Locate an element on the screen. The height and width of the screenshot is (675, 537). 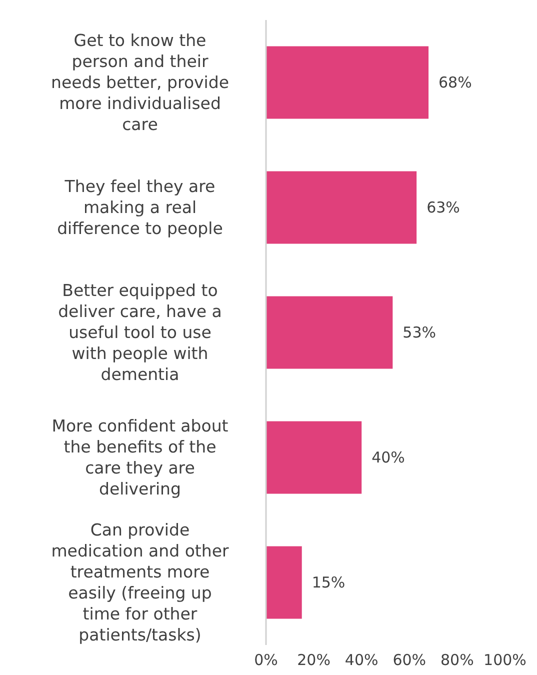
y-tick-label: They feel they are making a real difference to people is located at coordinates (140, 207).